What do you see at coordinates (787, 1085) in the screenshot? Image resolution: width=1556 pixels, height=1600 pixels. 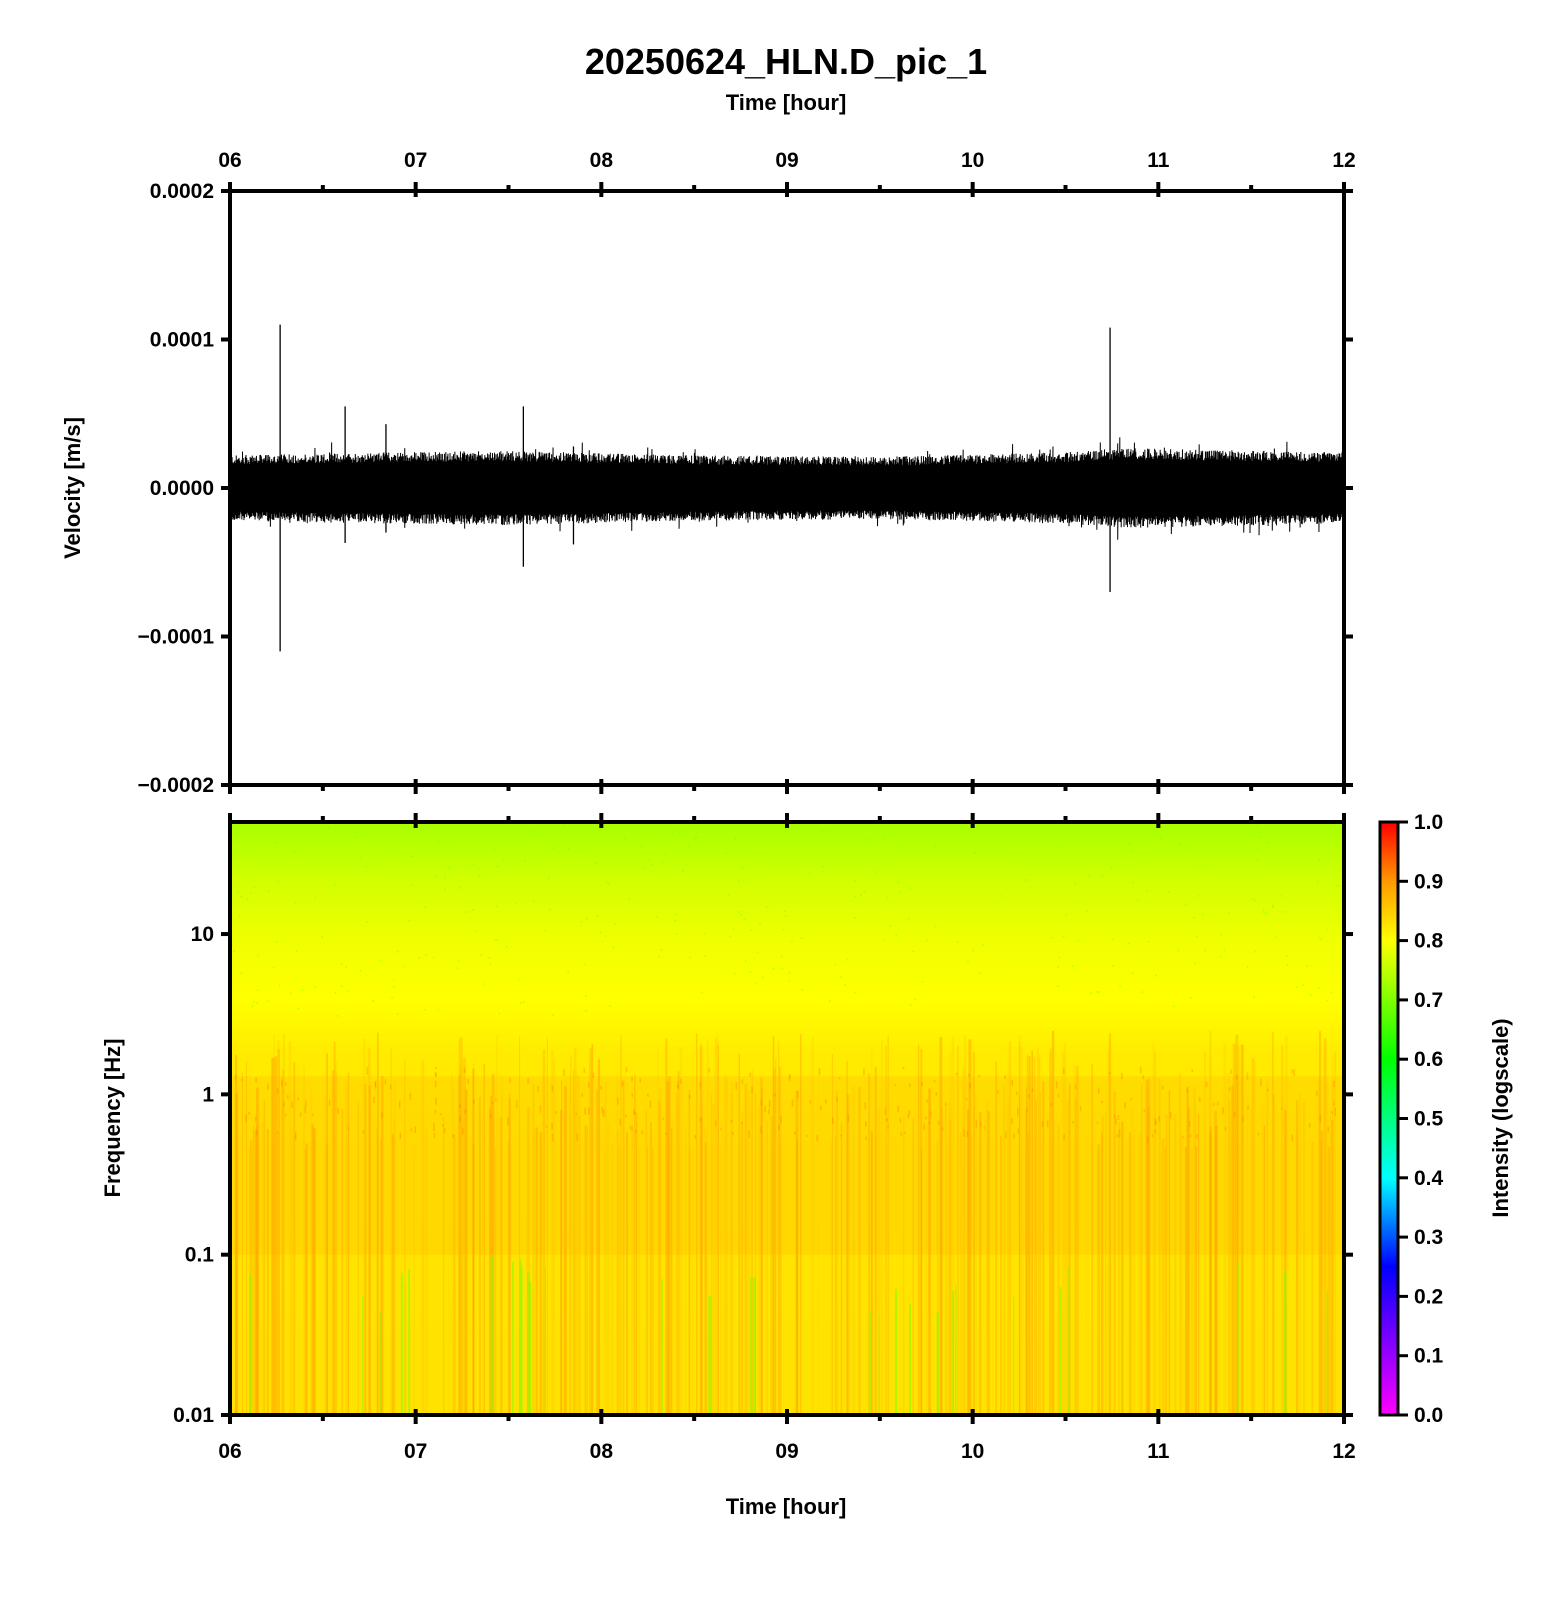 I see `spectrogram-band` at bounding box center [787, 1085].